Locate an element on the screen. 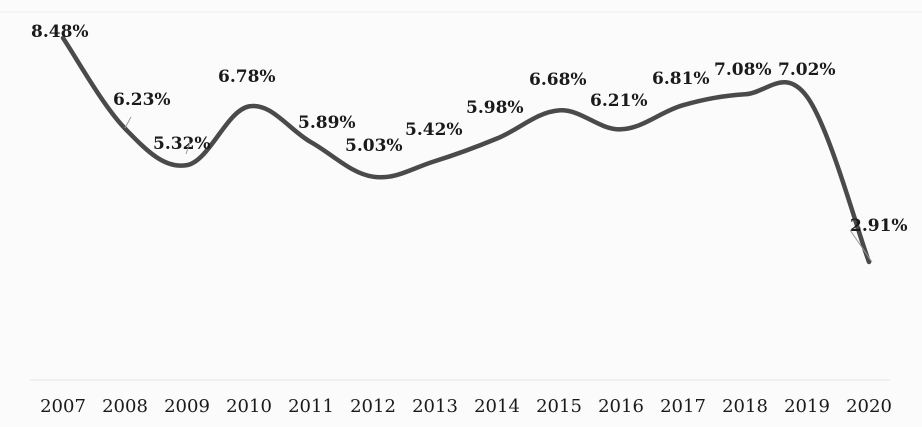 Image resolution: width=922 pixels, height=427 pixels. x-tick-label-2012: 2012 is located at coordinates (373, 406).